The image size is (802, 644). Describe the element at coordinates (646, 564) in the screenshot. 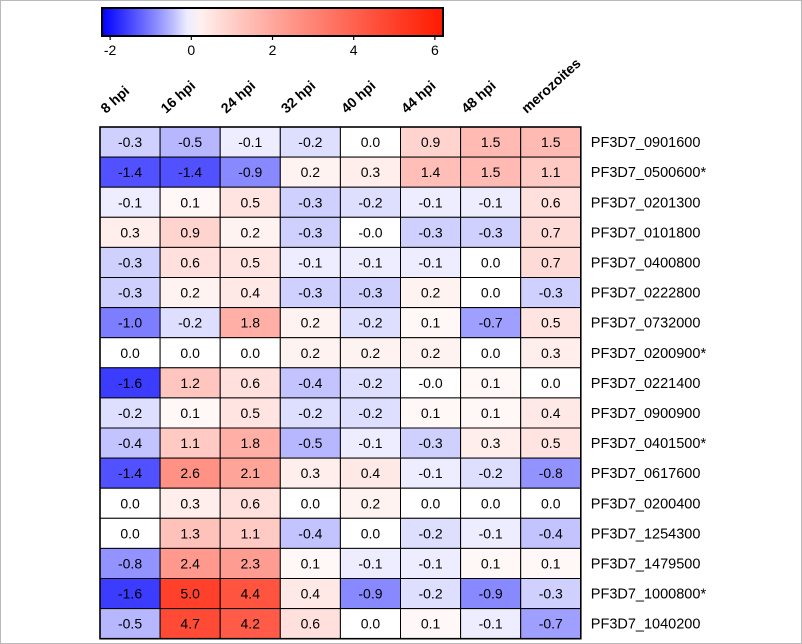

I see `row-label: PF3D7_1479500` at that location.